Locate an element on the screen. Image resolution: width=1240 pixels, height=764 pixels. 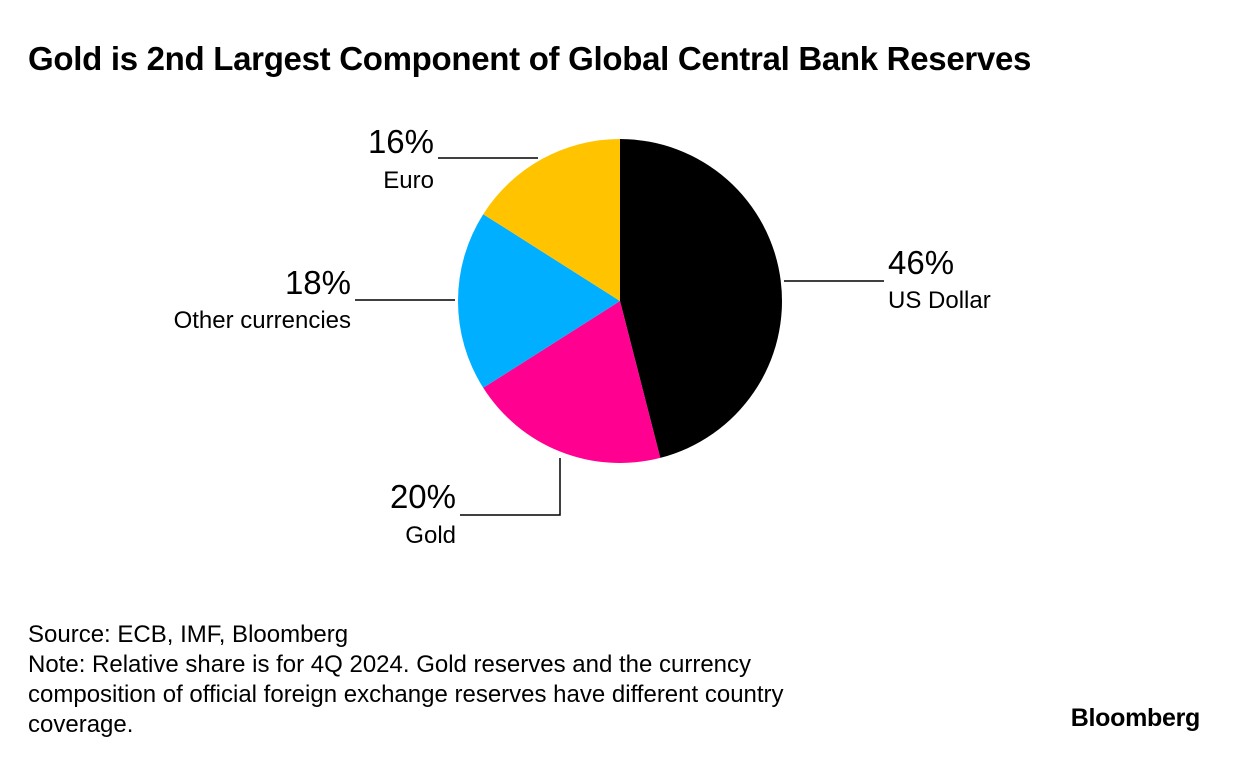
data-label-gold: 20% is located at coordinates (423, 496).